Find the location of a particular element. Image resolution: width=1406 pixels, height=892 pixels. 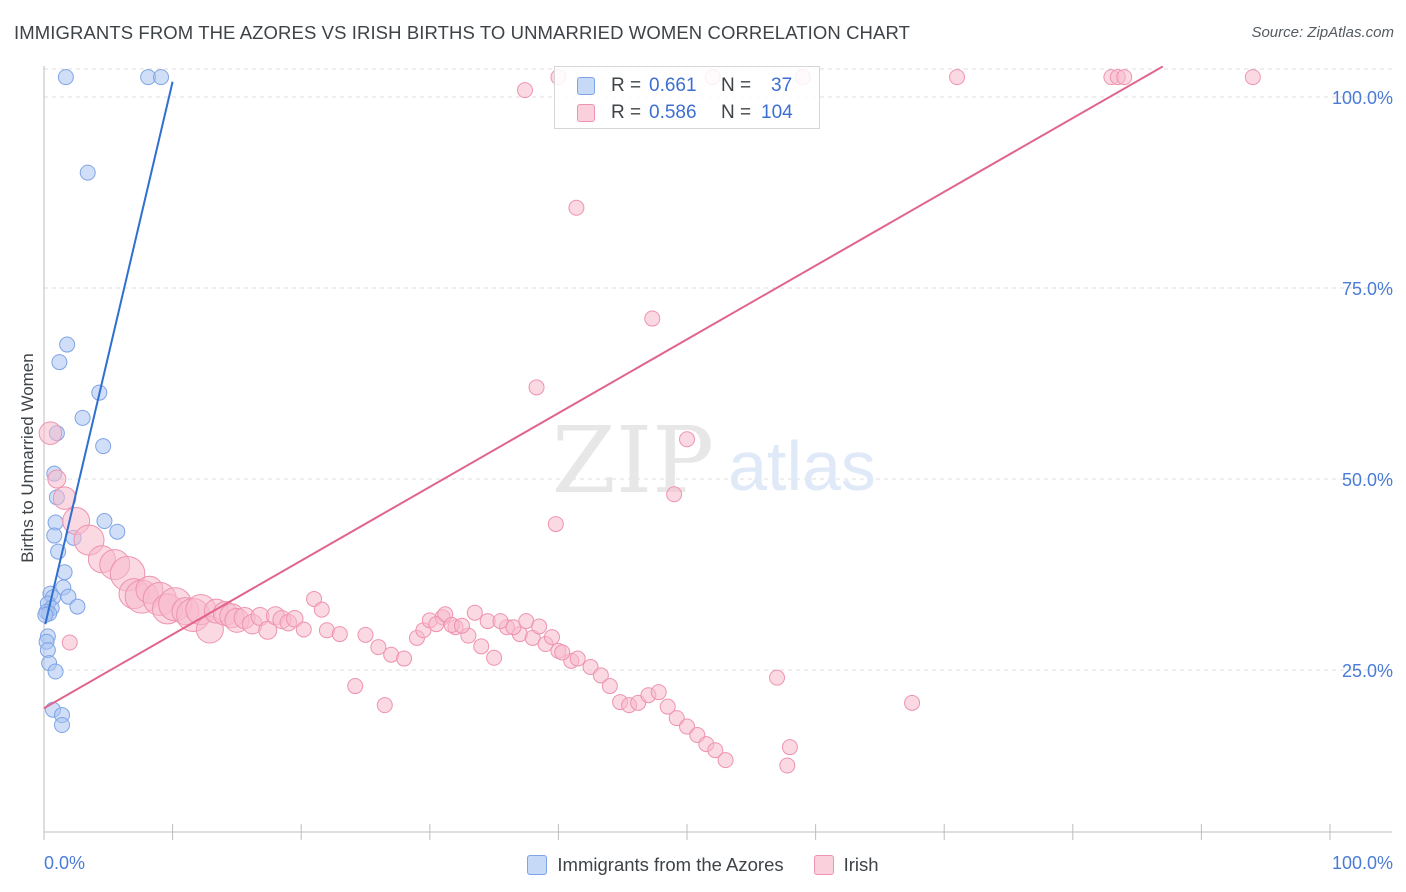

legend: Immigrants from the Azores Irish is located at coordinates (703, 865).